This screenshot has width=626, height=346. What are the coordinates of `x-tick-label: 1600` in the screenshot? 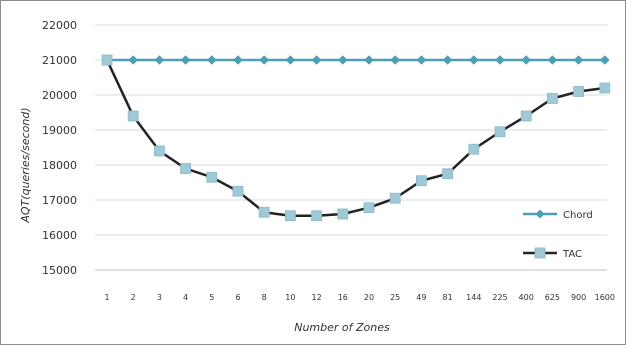 It's located at (605, 297).